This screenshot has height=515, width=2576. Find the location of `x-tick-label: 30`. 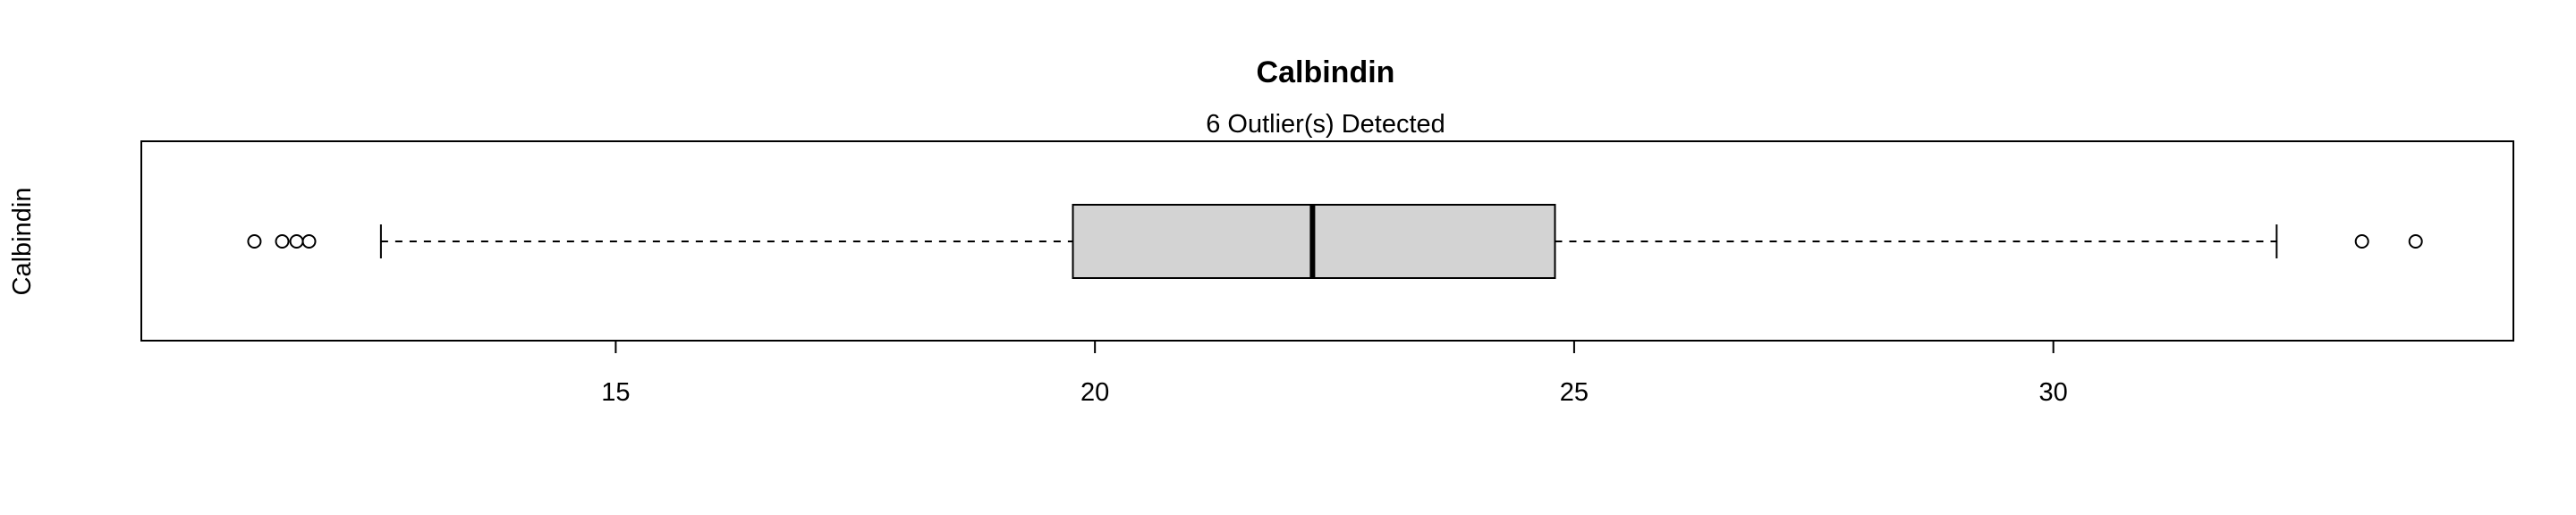

x-tick-label: 30 is located at coordinates (2053, 392).